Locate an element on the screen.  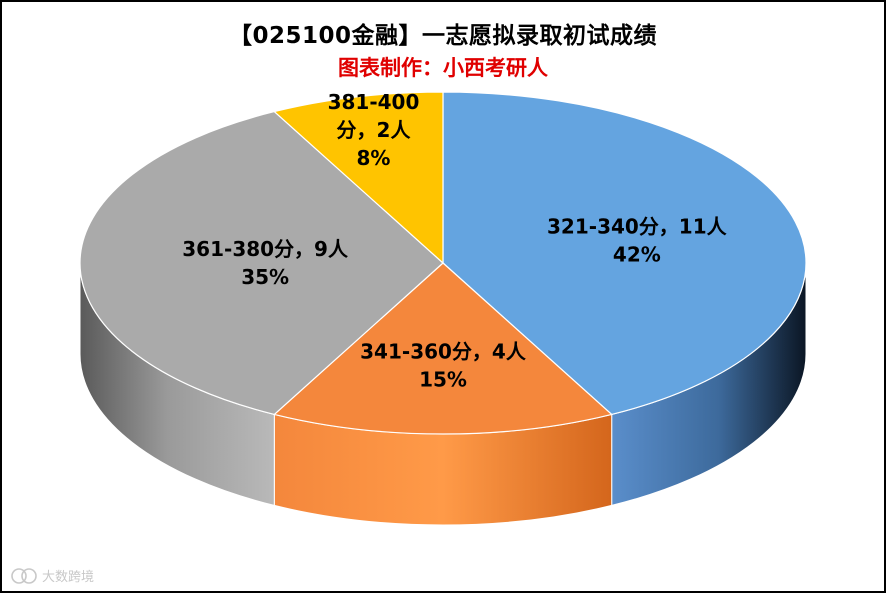
watermark: 大数跨境 is located at coordinates (52, 575).